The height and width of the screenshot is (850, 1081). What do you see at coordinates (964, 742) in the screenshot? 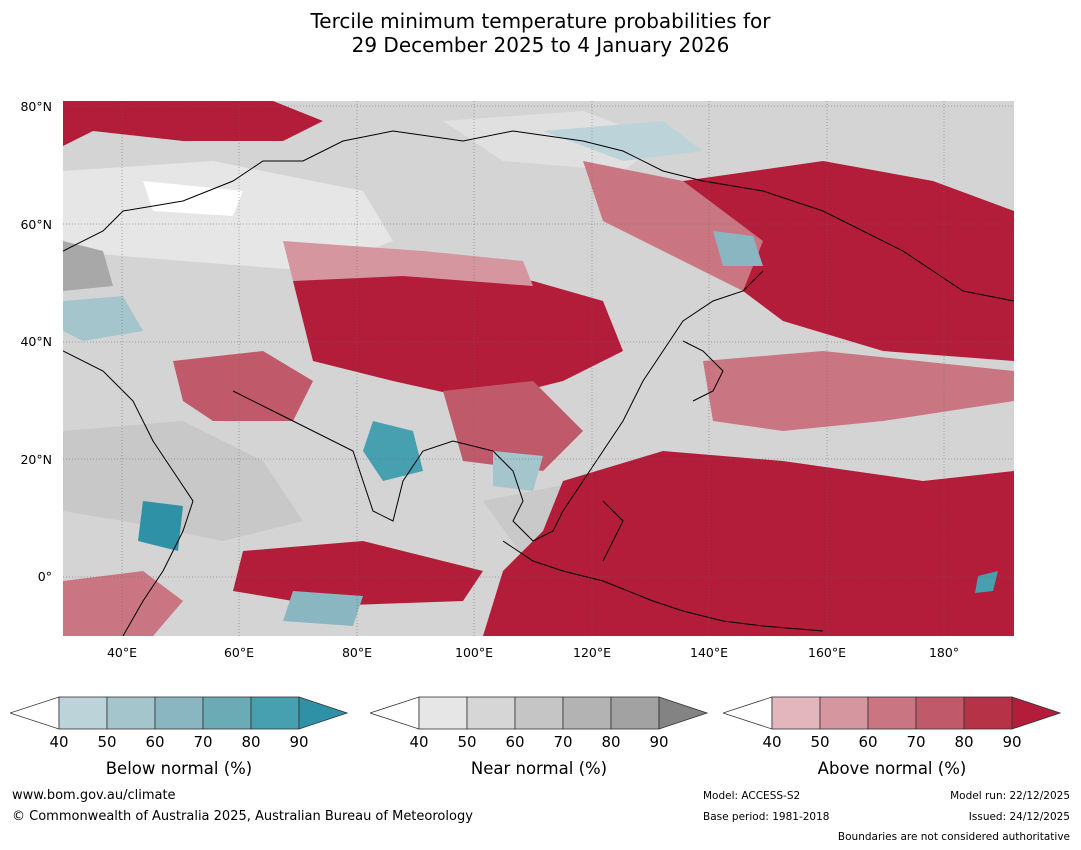
I see `cbar-above-tick: 80` at bounding box center [964, 742].